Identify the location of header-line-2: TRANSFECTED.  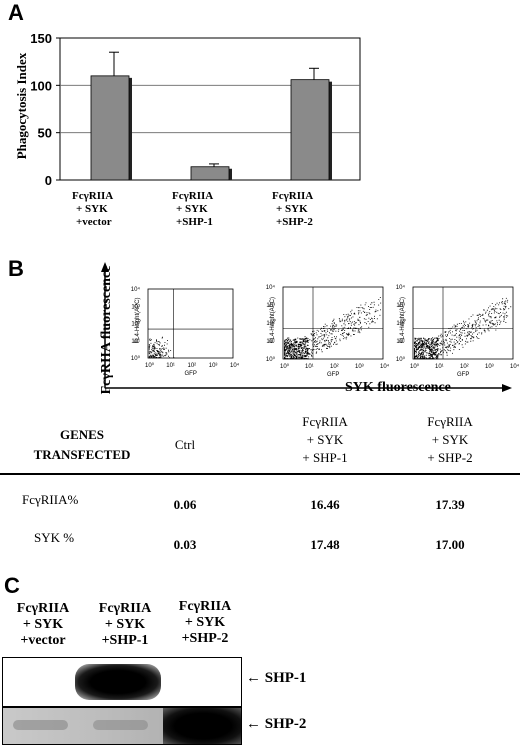
(82, 454).